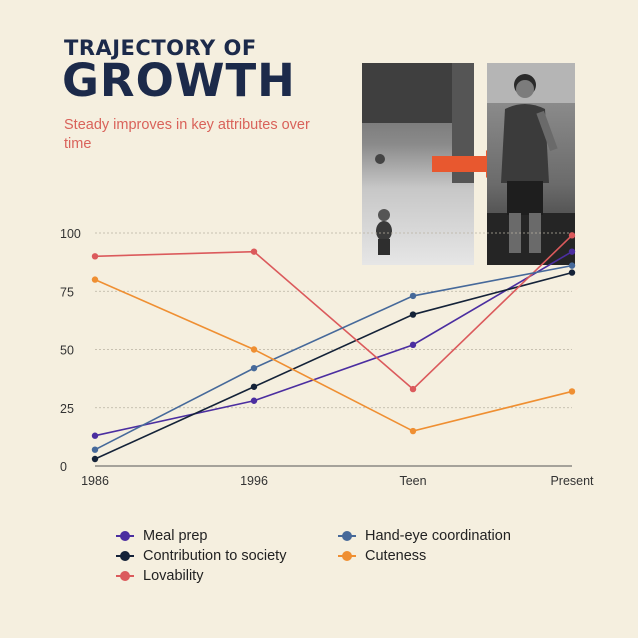 This screenshot has width=638, height=638. What do you see at coordinates (467, 164) in the screenshot?
I see `arrow-icon` at bounding box center [467, 164].